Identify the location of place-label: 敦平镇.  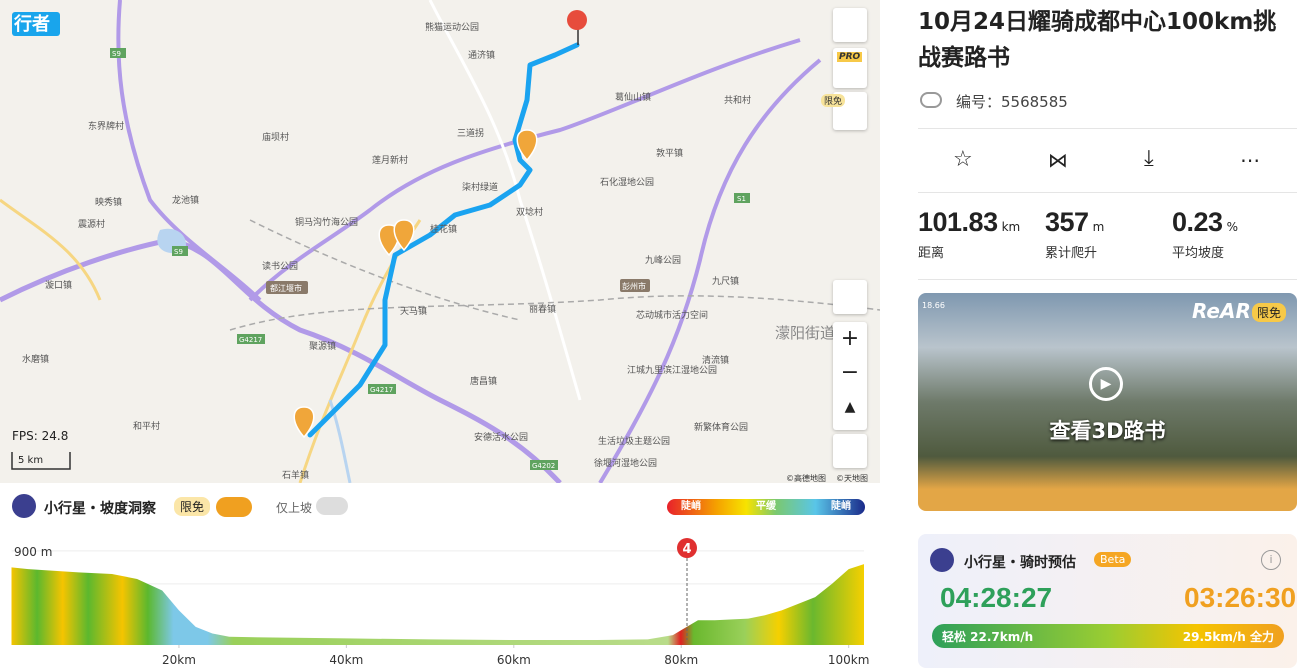
(669, 153).